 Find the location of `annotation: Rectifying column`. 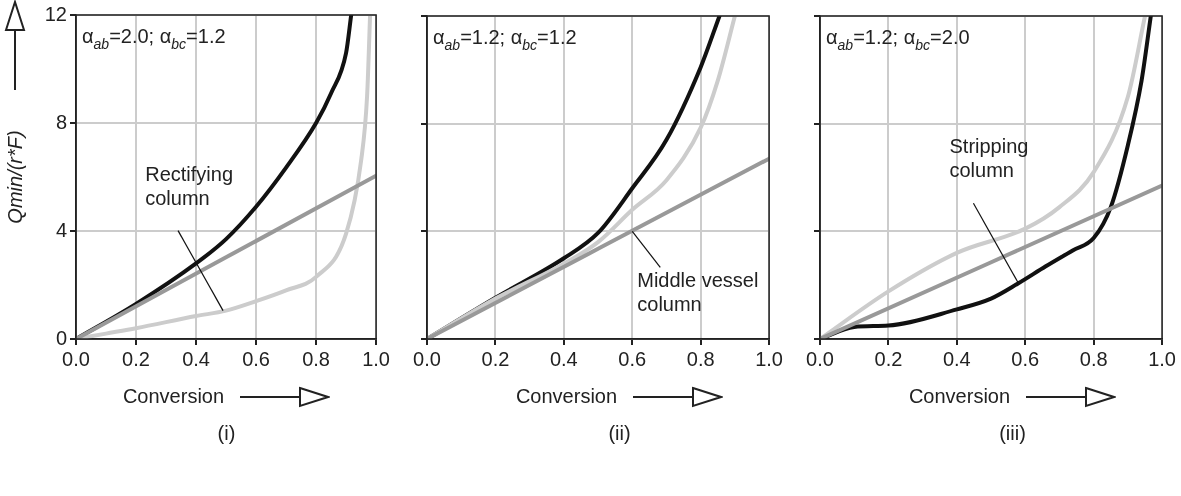

annotation: Rectifying column is located at coordinates (189, 185).